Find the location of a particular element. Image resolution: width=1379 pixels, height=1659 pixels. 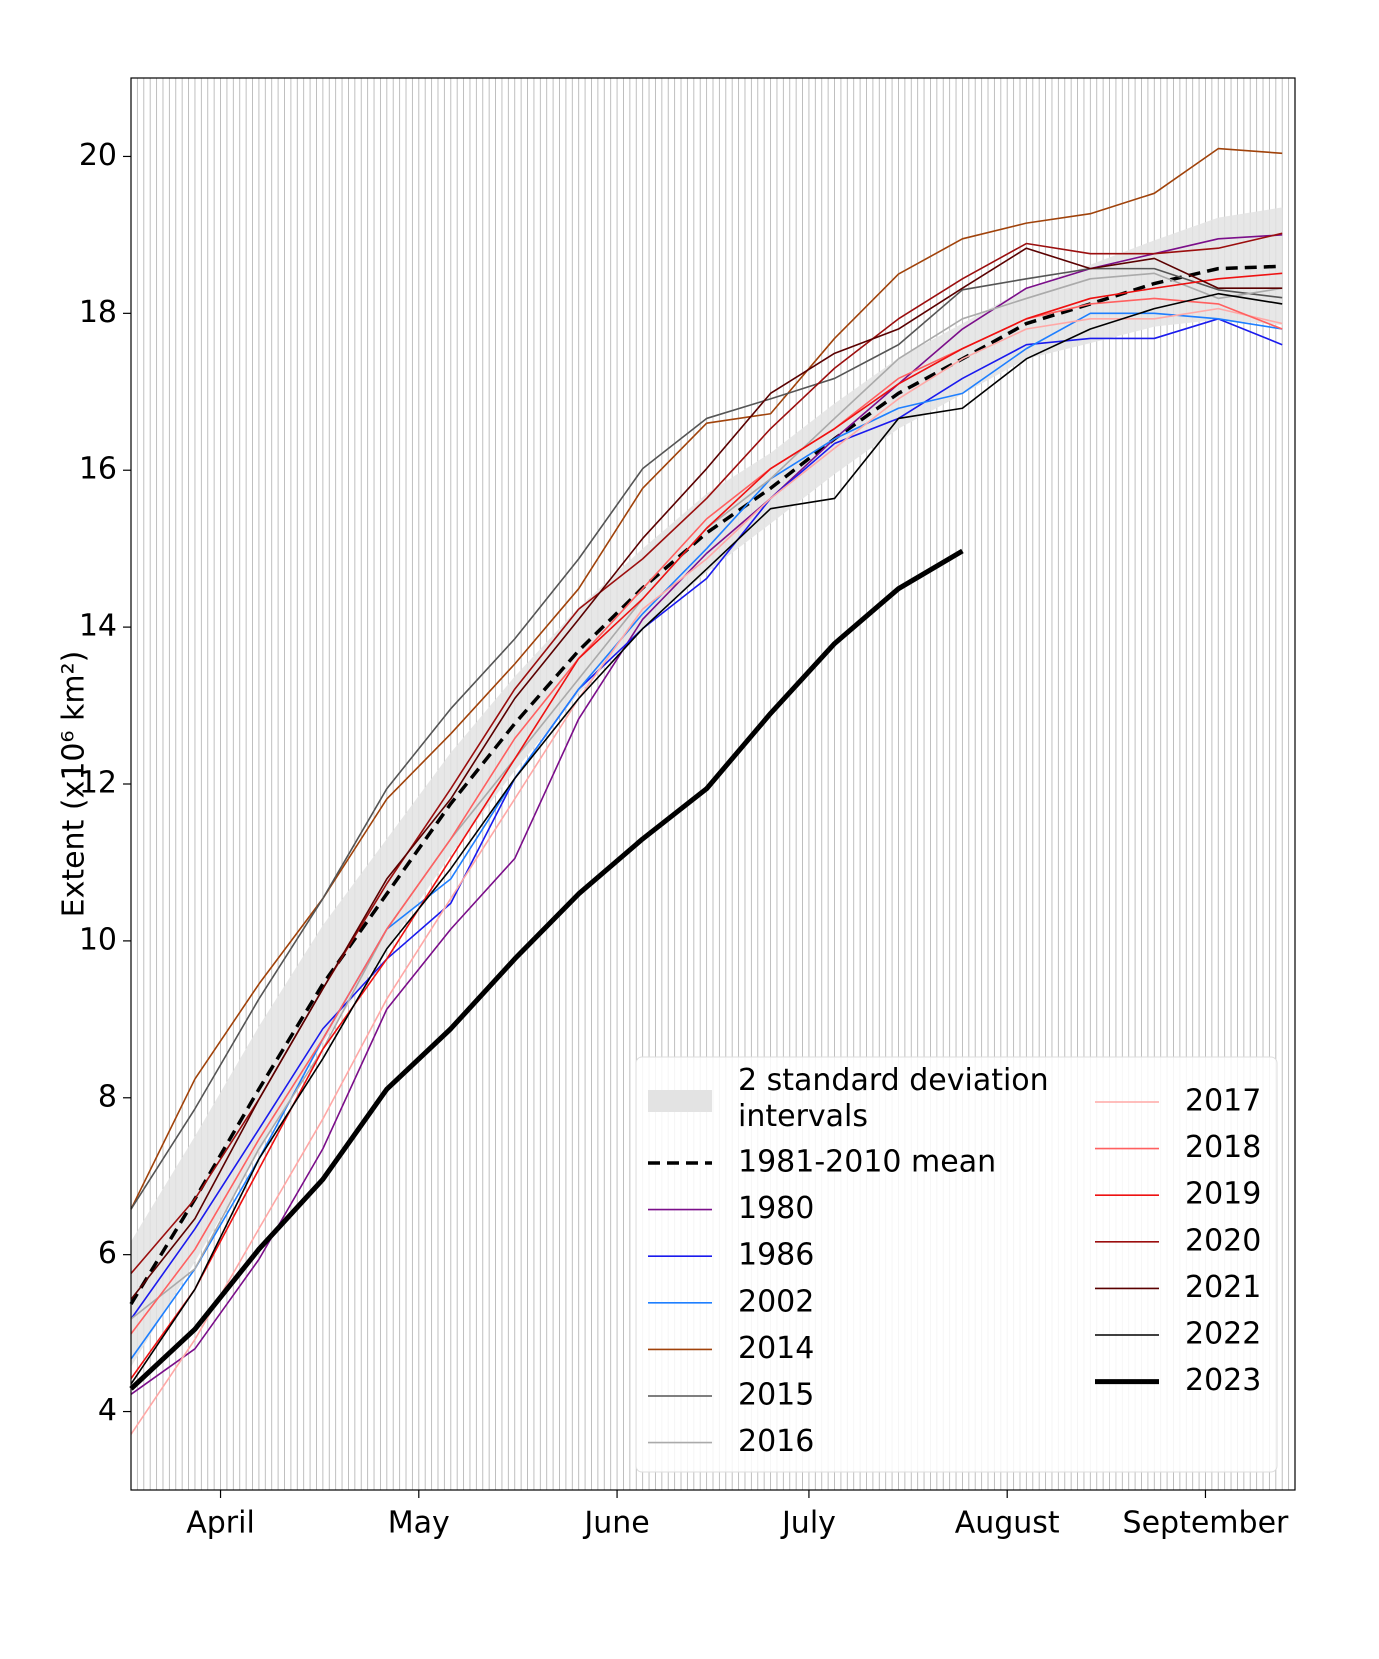

legend-label: 2015 is located at coordinates (776, 1395).